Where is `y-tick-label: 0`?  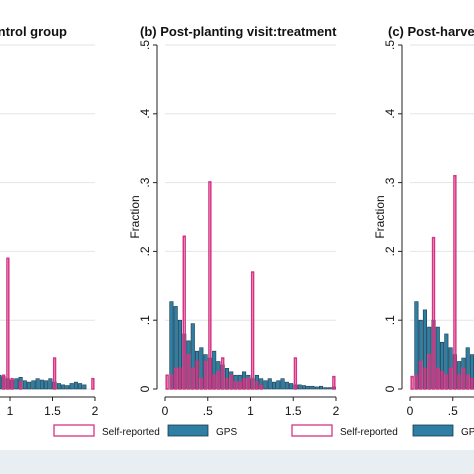
y-tick-label: 0 is located at coordinates (145, 388).